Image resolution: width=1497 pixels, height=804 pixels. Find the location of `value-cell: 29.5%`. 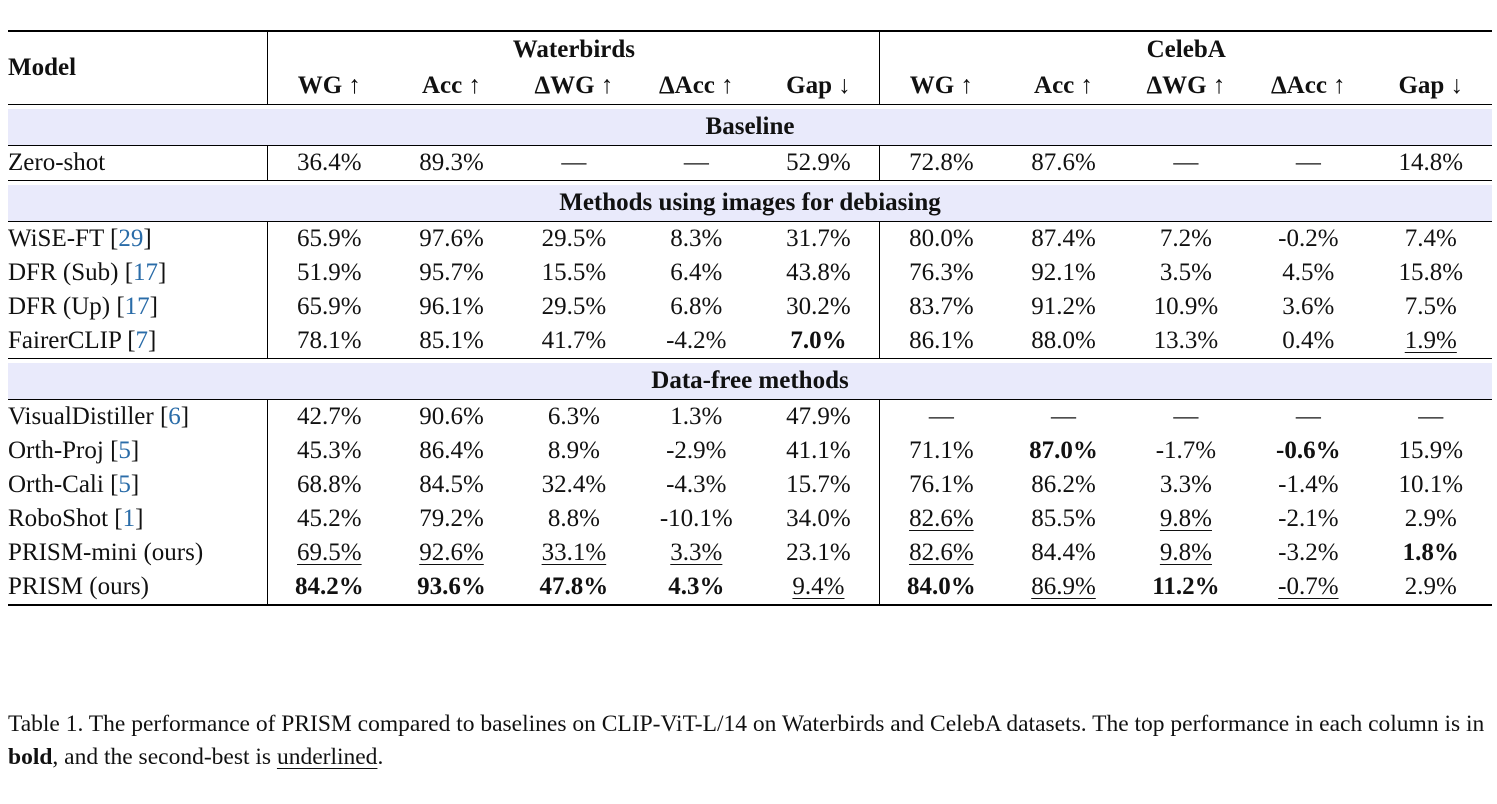

value-cell: 29.5% is located at coordinates (574, 307).